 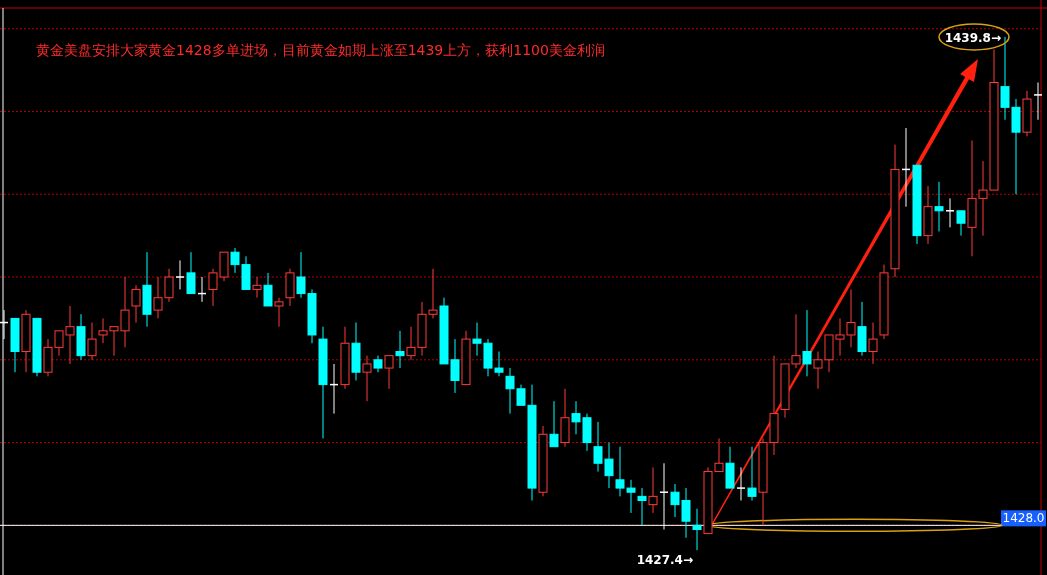 I want to click on ref-line-label: 1428.0, so click(x=1023, y=518).